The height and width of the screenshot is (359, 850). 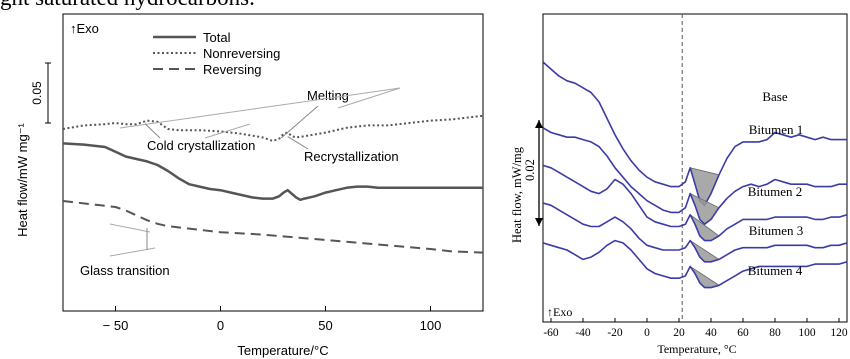 What do you see at coordinates (282, 350) in the screenshot?
I see `x-axis-label: Temperature/°C` at bounding box center [282, 350].